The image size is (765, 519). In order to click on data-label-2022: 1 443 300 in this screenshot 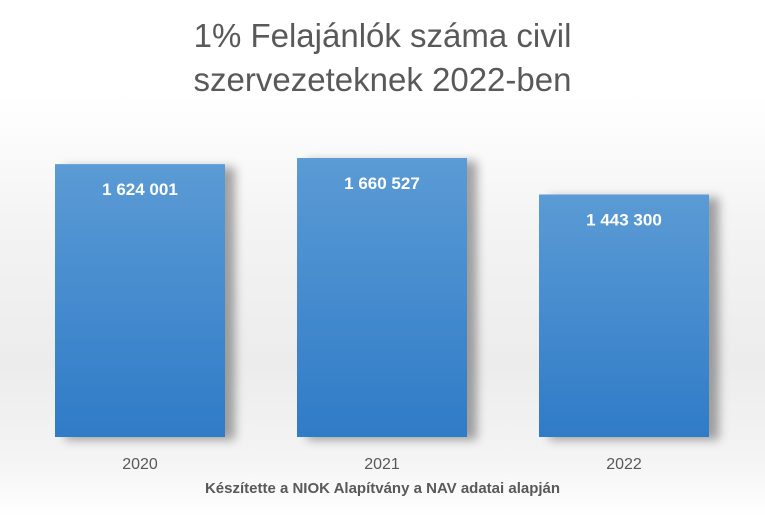, I will do `click(624, 219)`.